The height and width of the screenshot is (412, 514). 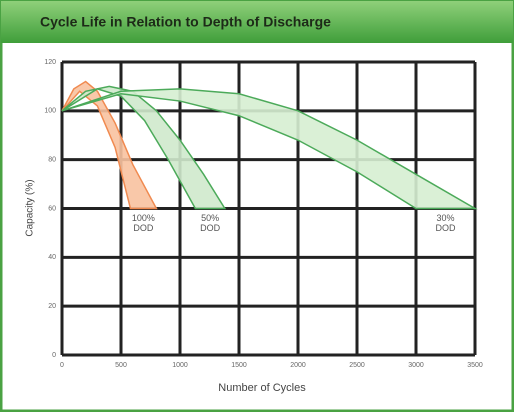 What do you see at coordinates (180, 365) in the screenshot?
I see `x-tick-label: 1000` at bounding box center [180, 365].